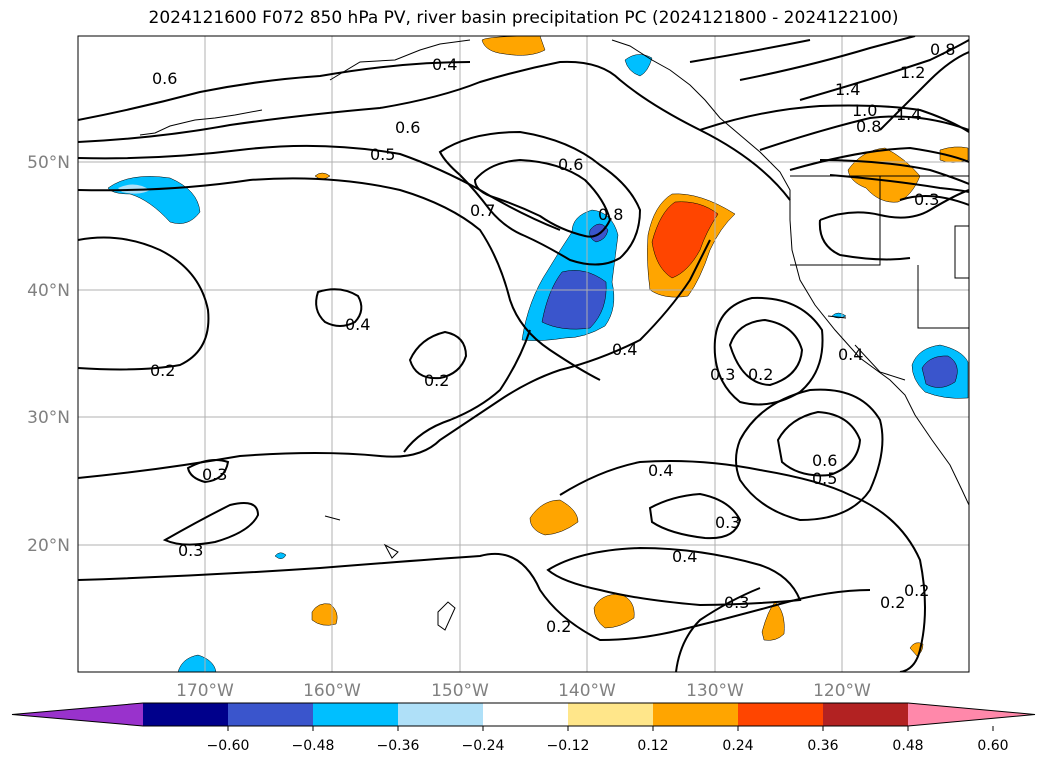 Image resolution: width=1047 pixels, height=765 pixels. Describe the element at coordinates (313, 746) in the screenshot. I see `colorbar-tick-label: −0.48` at that location.